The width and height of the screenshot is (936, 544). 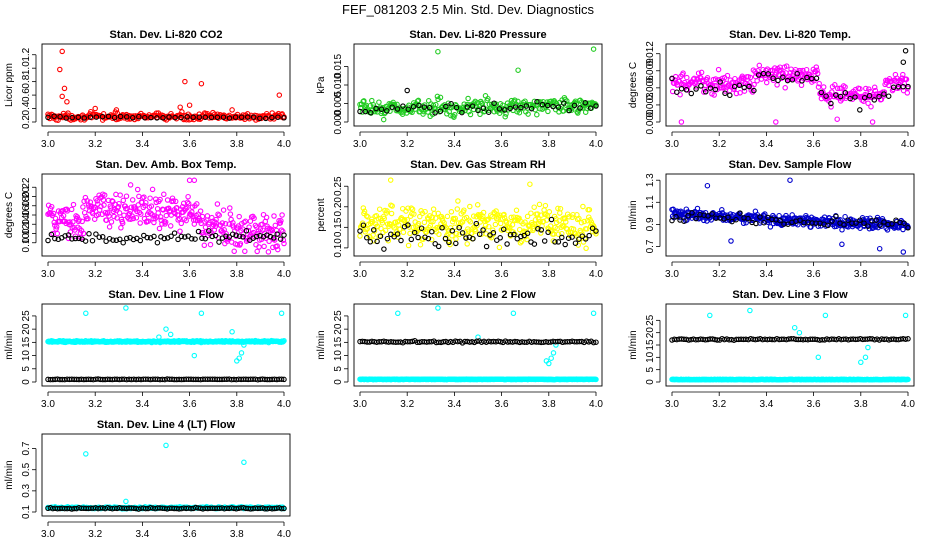 I want to click on plot-frame, so click(x=790, y=215).